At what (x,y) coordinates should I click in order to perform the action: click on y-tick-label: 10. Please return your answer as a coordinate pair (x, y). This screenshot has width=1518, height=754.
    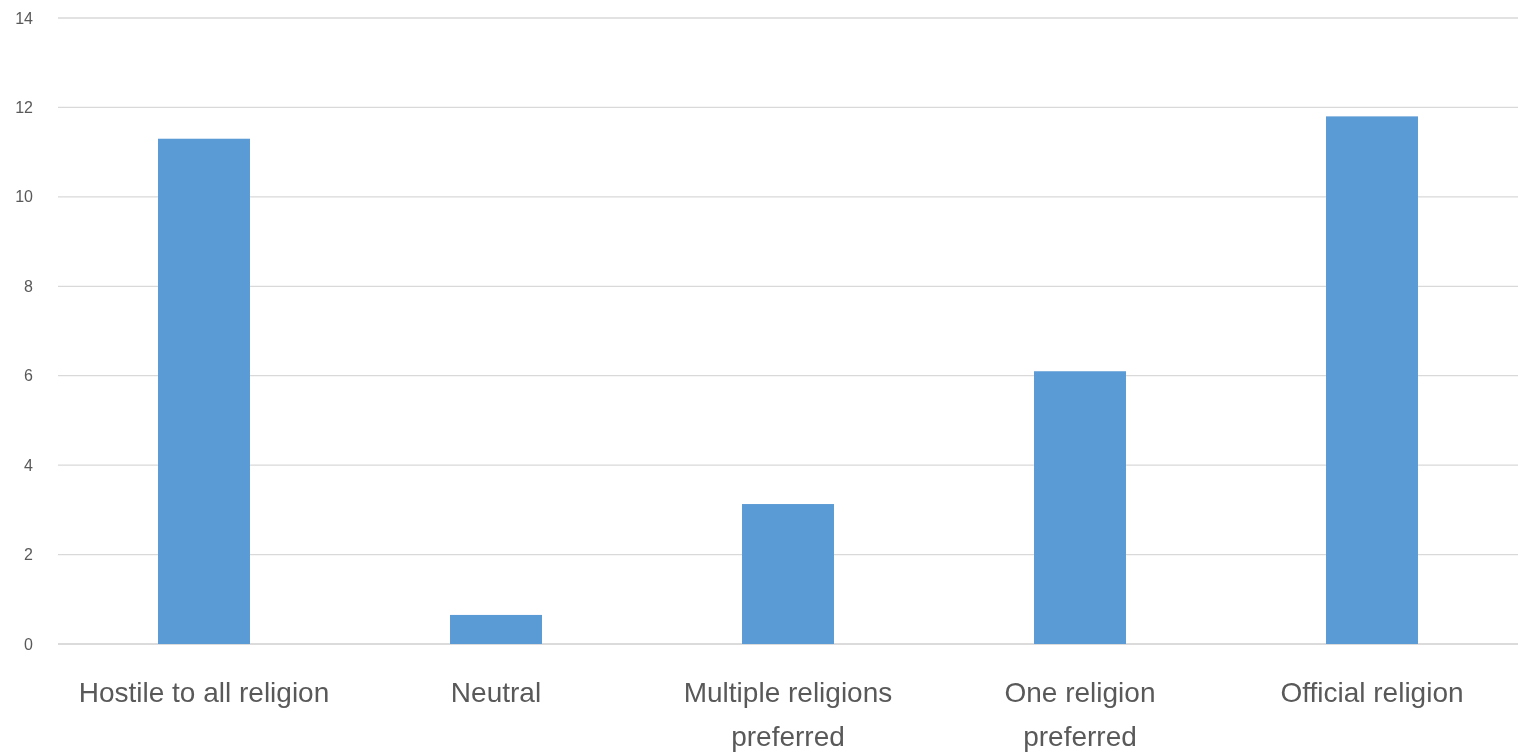
    Looking at the image, I should click on (24, 197).